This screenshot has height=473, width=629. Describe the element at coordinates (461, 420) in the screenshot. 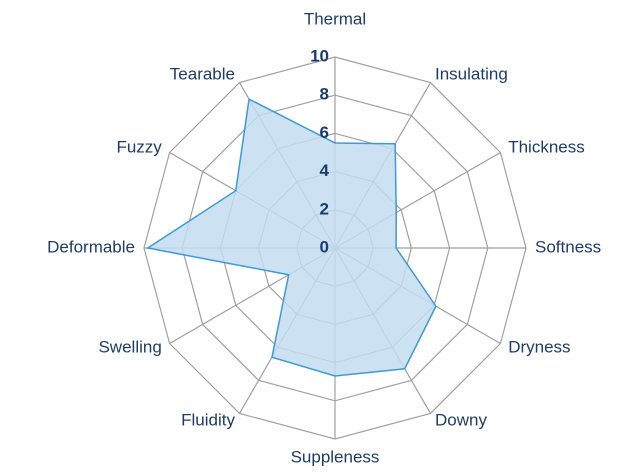

I see `axis-label: Downy` at that location.